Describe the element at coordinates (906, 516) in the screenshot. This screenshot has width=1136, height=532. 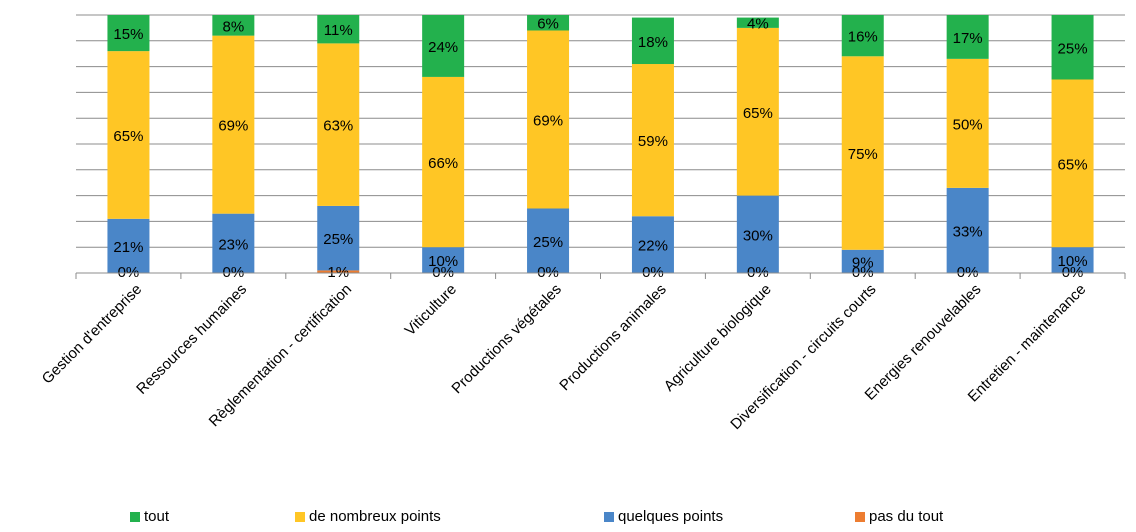
I see `legend-label: pas du tout` at that location.